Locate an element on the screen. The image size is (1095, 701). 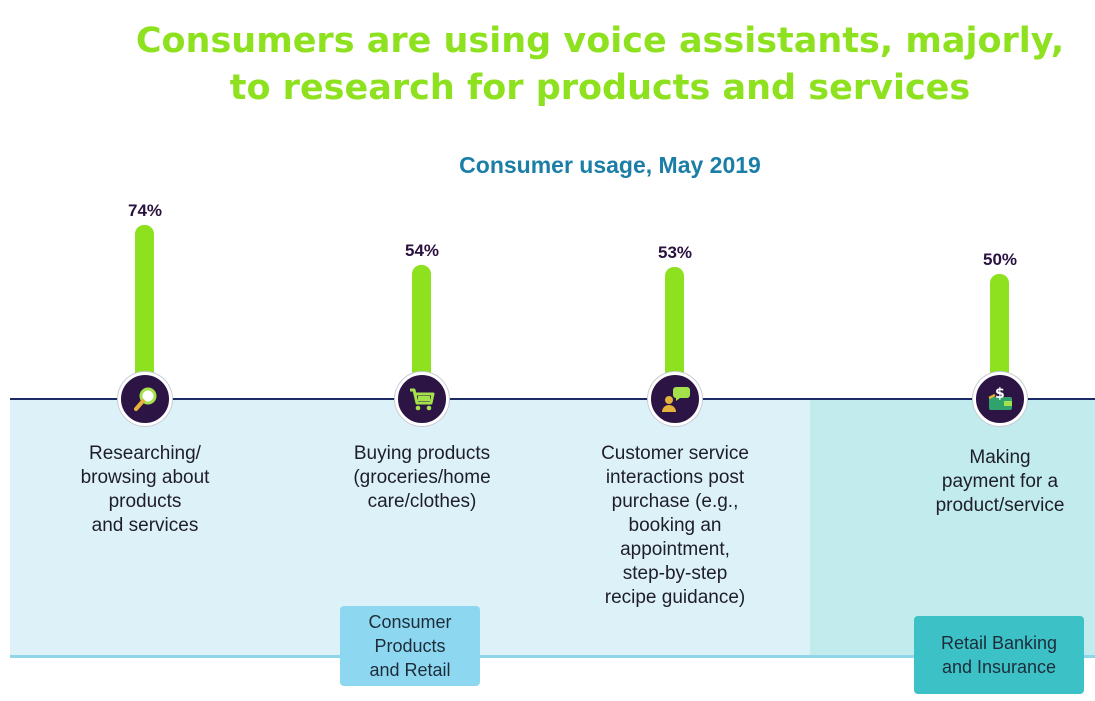
cart-icon is located at coordinates (422, 399).